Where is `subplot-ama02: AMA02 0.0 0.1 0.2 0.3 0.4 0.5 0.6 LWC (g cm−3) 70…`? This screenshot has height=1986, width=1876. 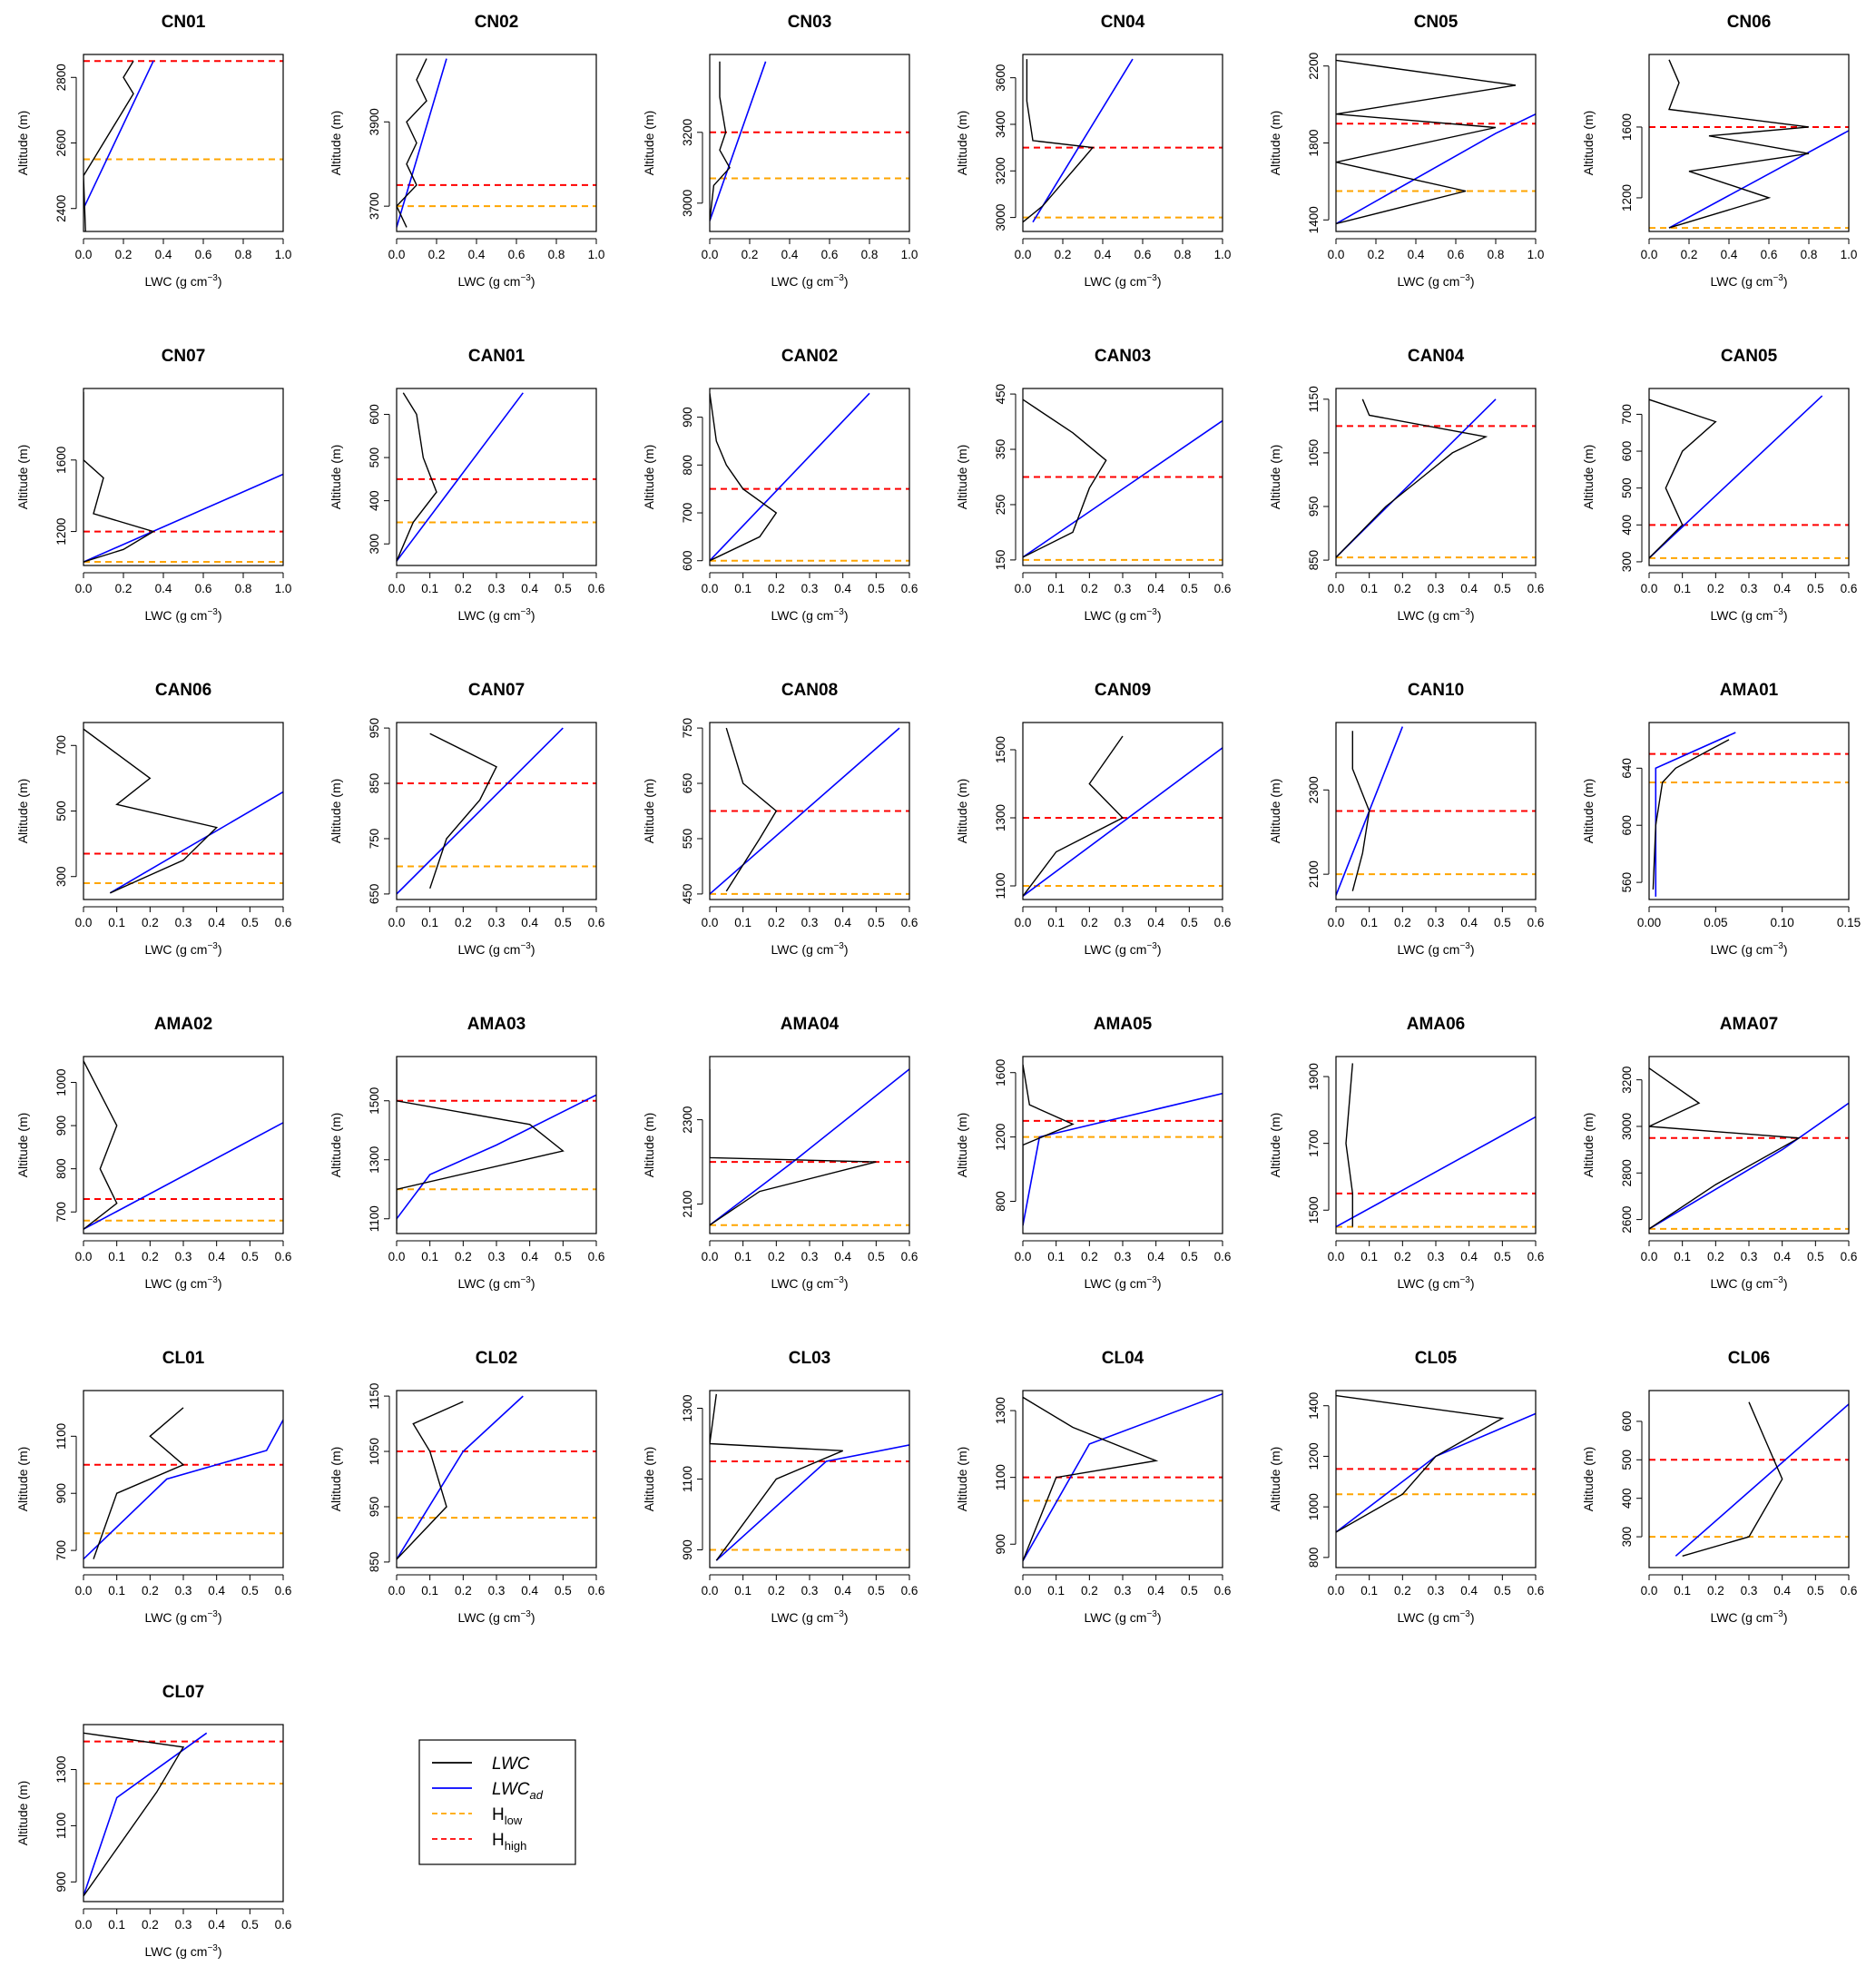 subplot-ama02: AMA02 0.0 0.1 0.2 0.3 0.4 0.5 0.6 LWC (g cm−3) 70… is located at coordinates (153, 1153).